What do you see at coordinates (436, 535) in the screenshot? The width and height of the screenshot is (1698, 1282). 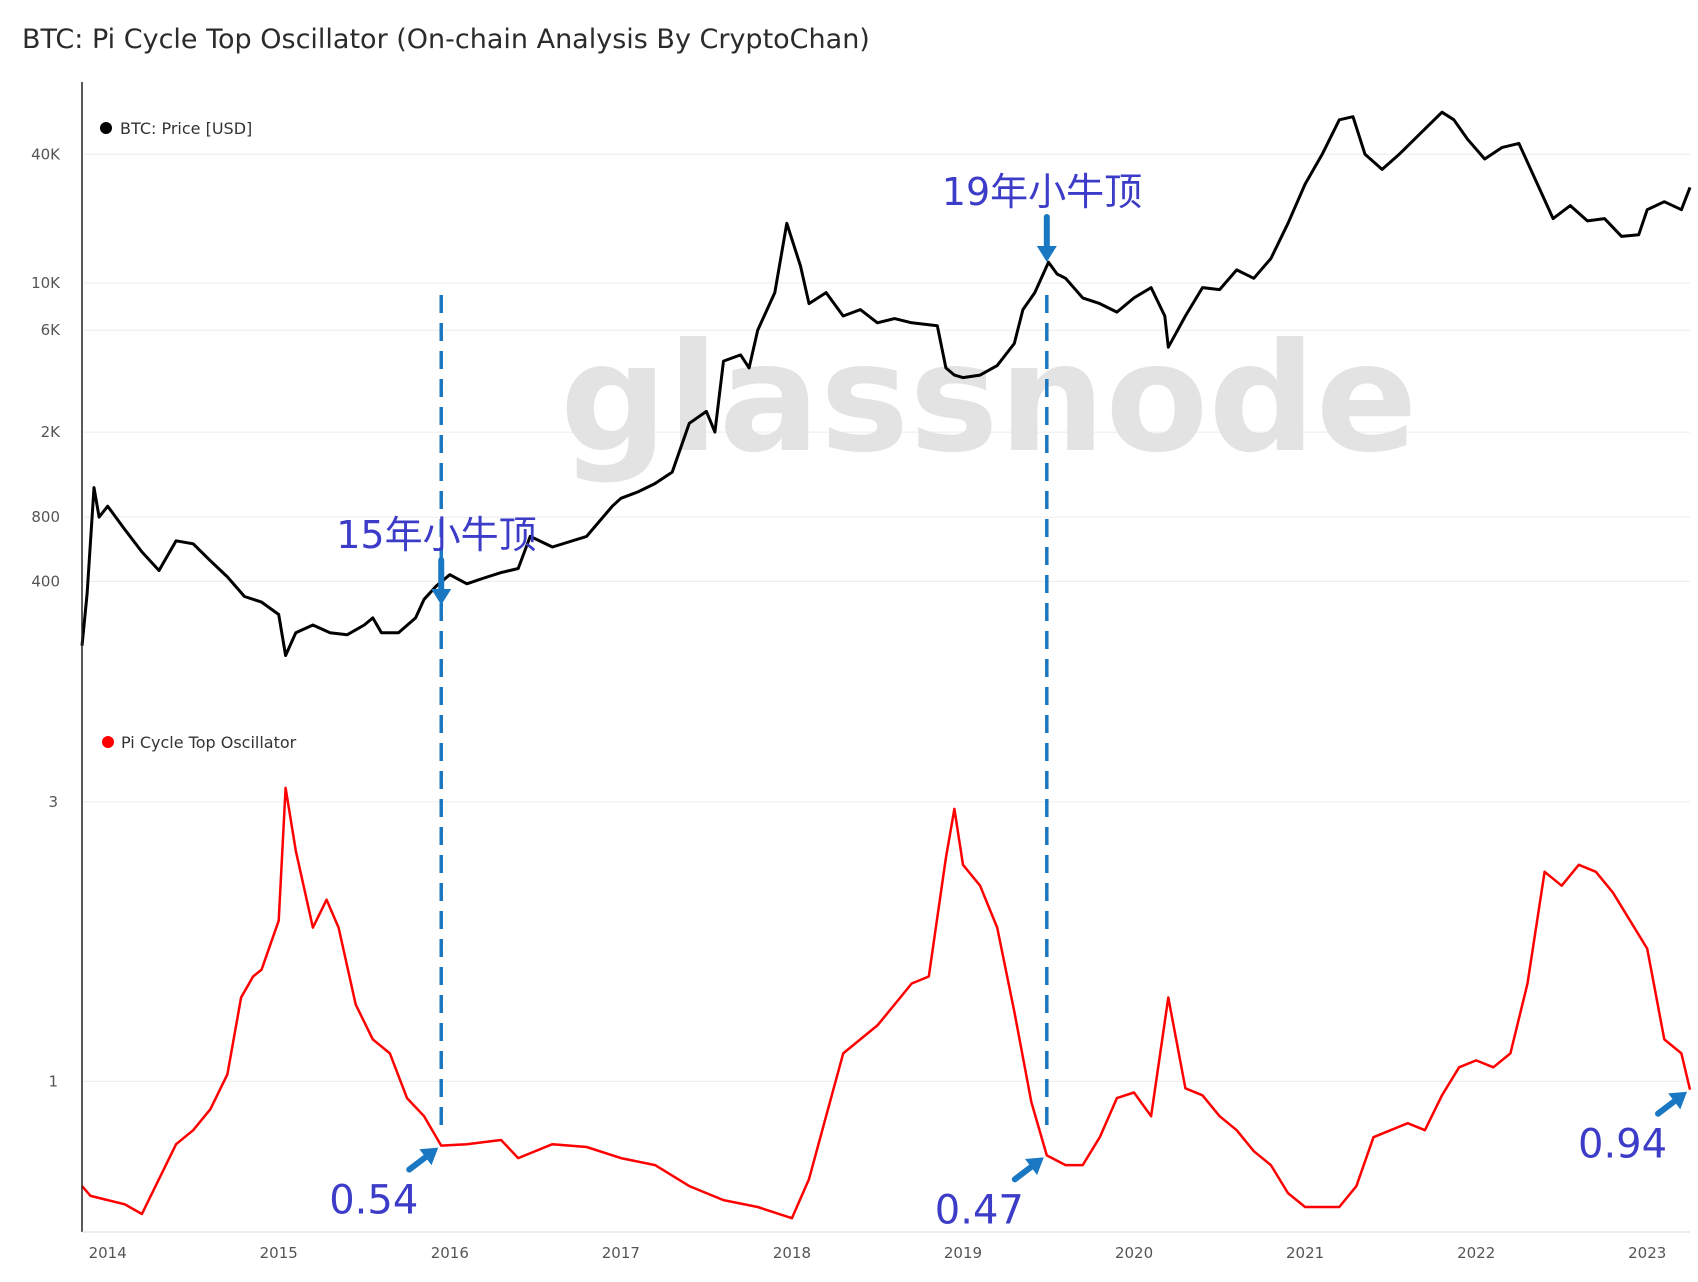 I see `annotation-label-top: 15年小牛顶` at bounding box center [436, 535].